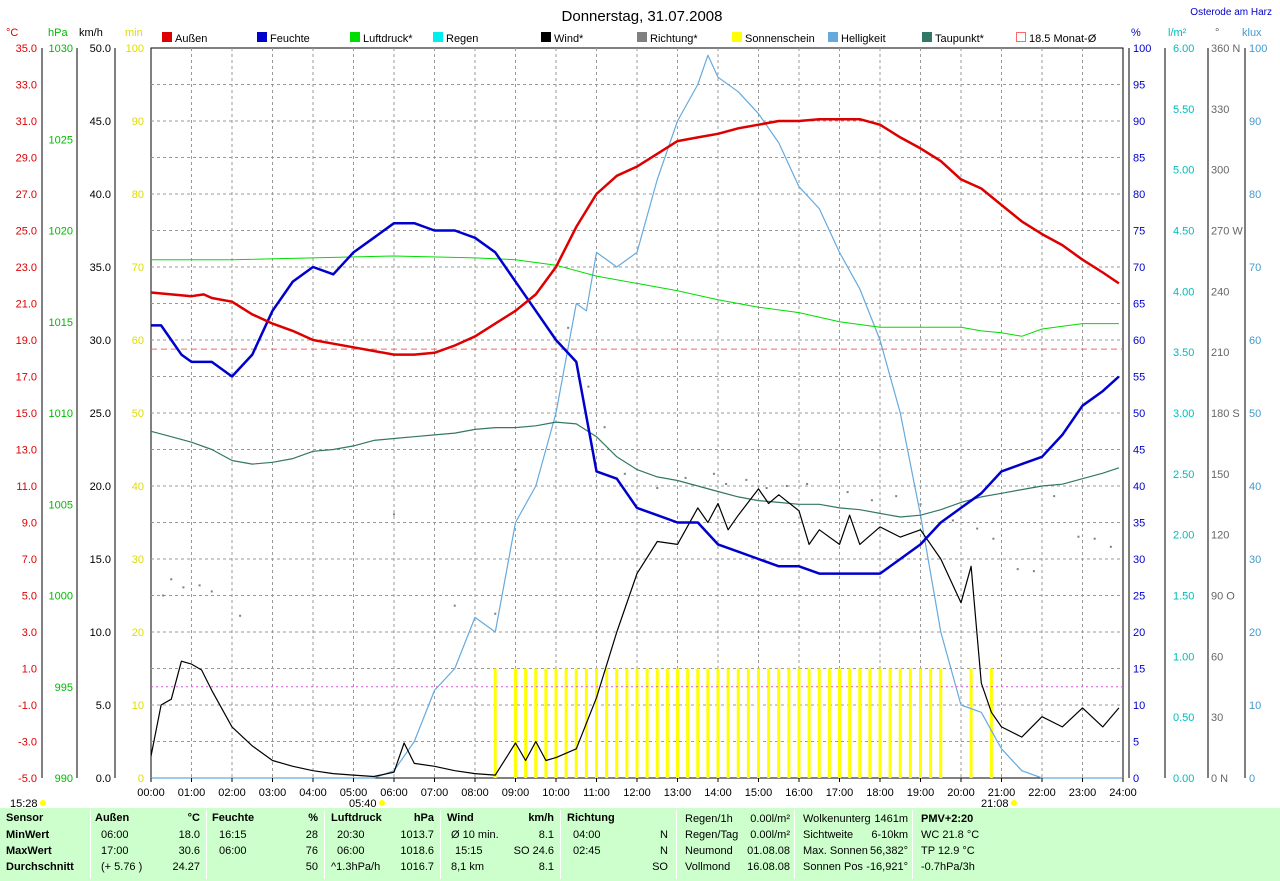 Image resolution: width=1280 pixels, height=881 pixels. What do you see at coordinates (1139, 633) in the screenshot?
I see `tick-humidity: 20` at bounding box center [1139, 633].